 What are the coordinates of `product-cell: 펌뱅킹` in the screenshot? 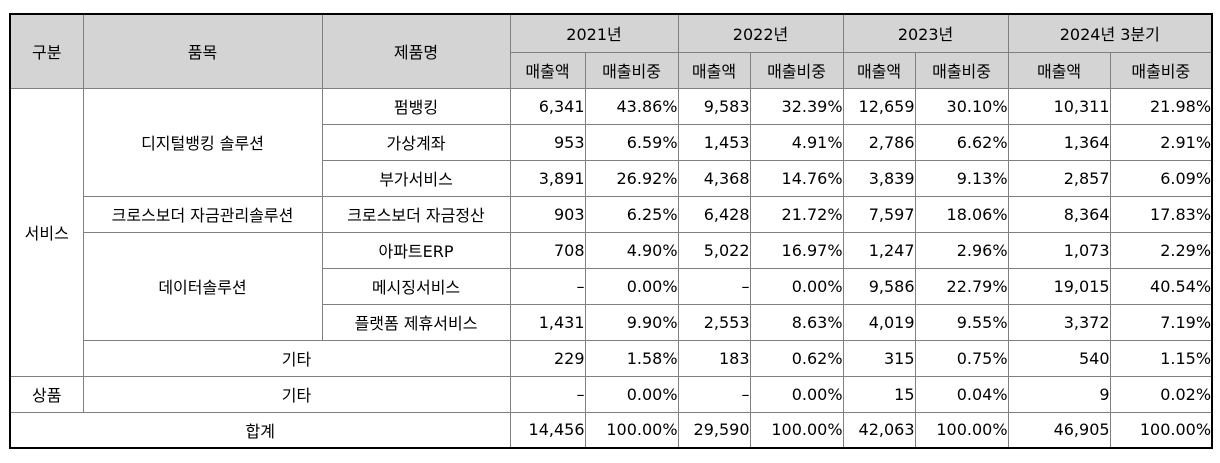 It's located at (416, 106).